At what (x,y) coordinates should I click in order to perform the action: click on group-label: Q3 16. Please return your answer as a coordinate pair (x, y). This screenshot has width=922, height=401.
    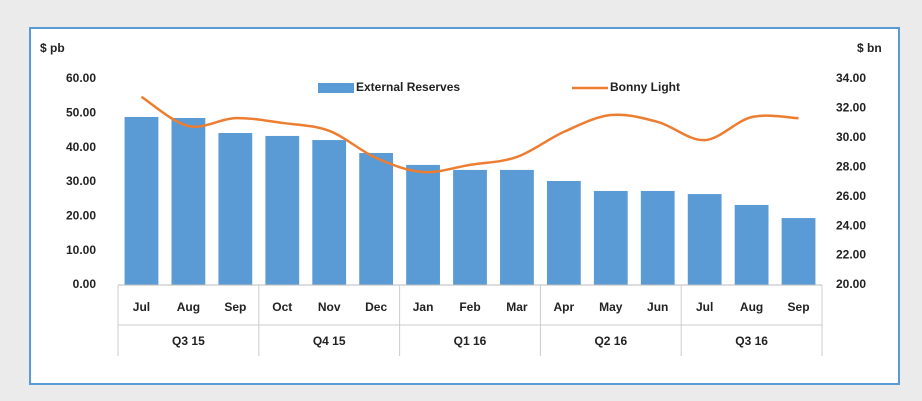
    Looking at the image, I should click on (751, 341).